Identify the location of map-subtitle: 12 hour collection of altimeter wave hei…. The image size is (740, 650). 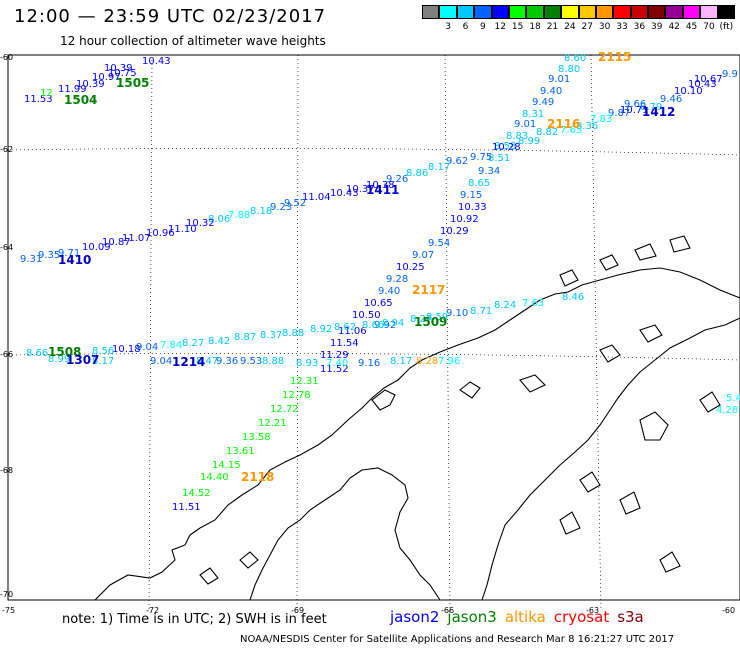
(193, 41).